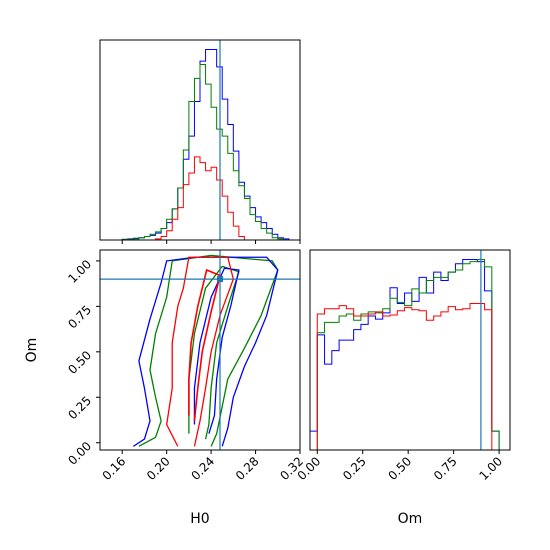 This screenshot has width=550, height=550. What do you see at coordinates (200, 198) in the screenshot?
I see `hist-top-red` at bounding box center [200, 198].